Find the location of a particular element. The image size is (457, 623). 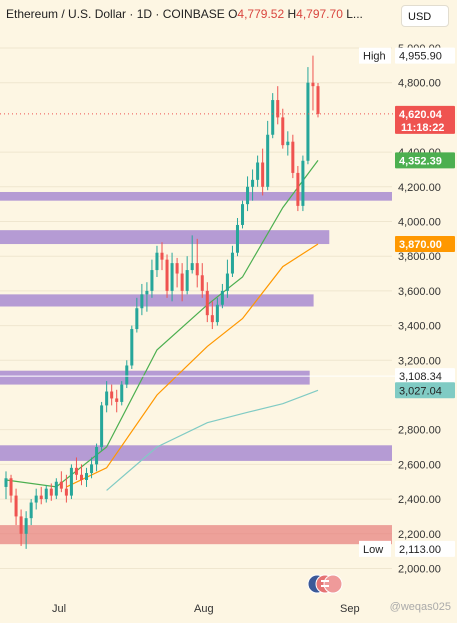

us-flag-icon is located at coordinates (325, 584).